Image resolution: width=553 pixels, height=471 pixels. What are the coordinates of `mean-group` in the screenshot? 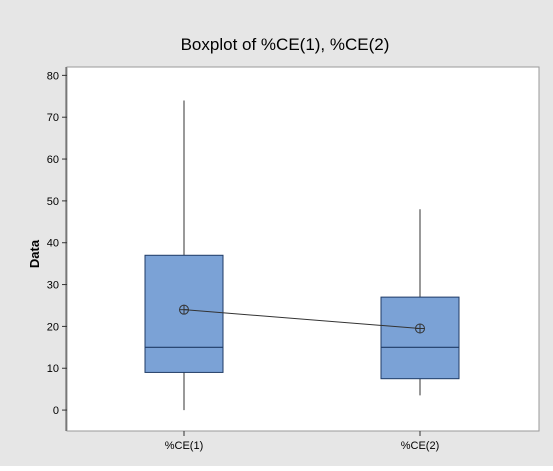 It's located at (302, 319).